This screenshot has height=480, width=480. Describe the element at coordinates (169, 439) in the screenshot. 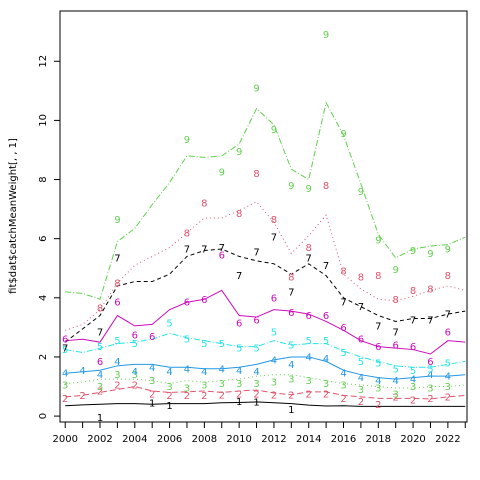

I see `x-tick-label: 2006` at that location.